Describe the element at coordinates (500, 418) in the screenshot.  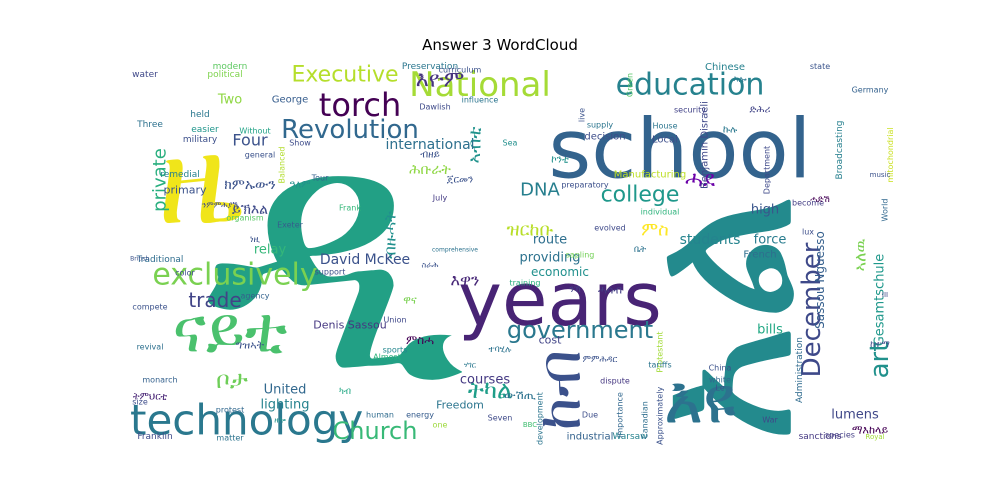
I see `word-100: Seven` at that location.